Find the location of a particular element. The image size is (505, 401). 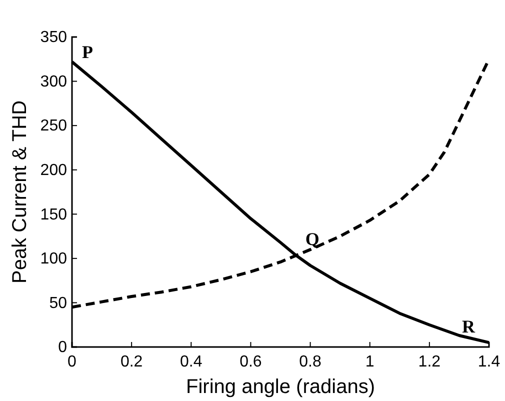

y-tick-label: 200 is located at coordinates (54, 170).